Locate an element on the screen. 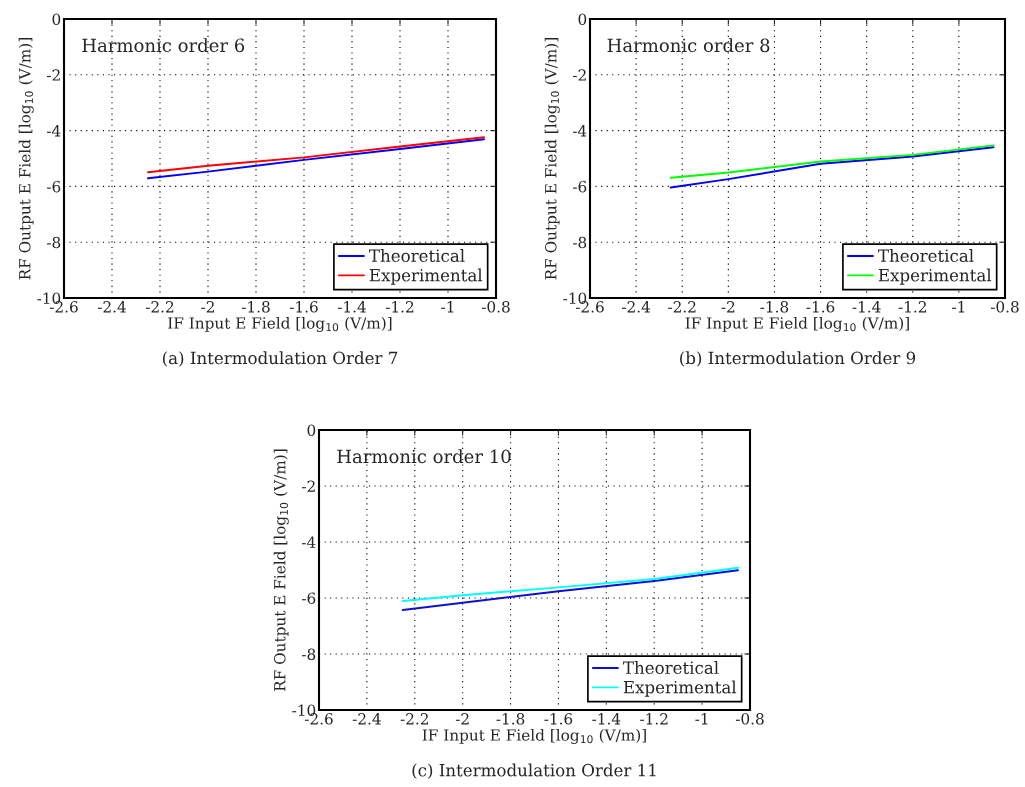 This screenshot has width=1025, height=787. text: (b) Intermodulation Order 9 is located at coordinates (798, 359).